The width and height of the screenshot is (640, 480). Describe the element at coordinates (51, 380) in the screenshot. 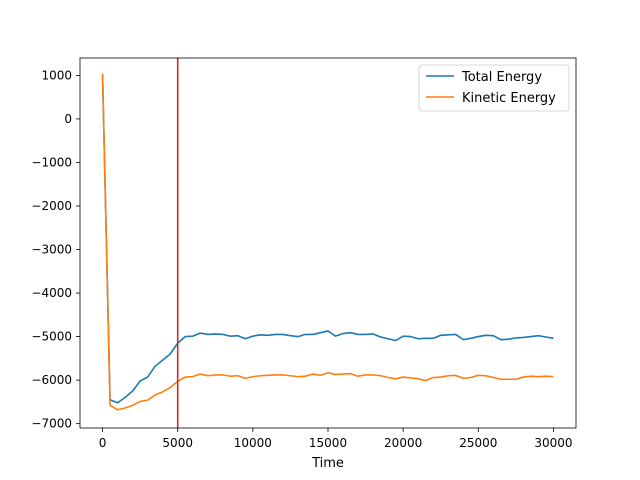

I see `y-tick-label: −6000` at that location.